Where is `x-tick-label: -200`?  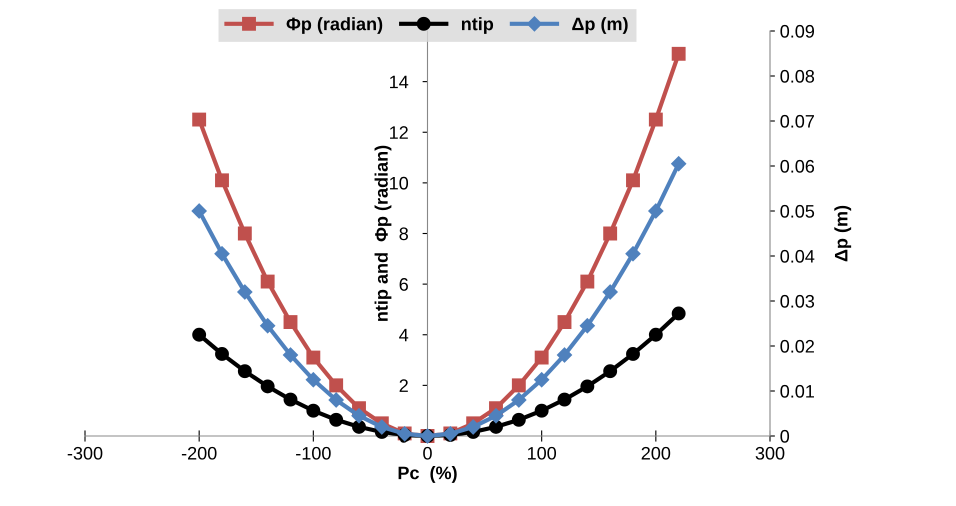 x-tick-label: -200 is located at coordinates (199, 453).